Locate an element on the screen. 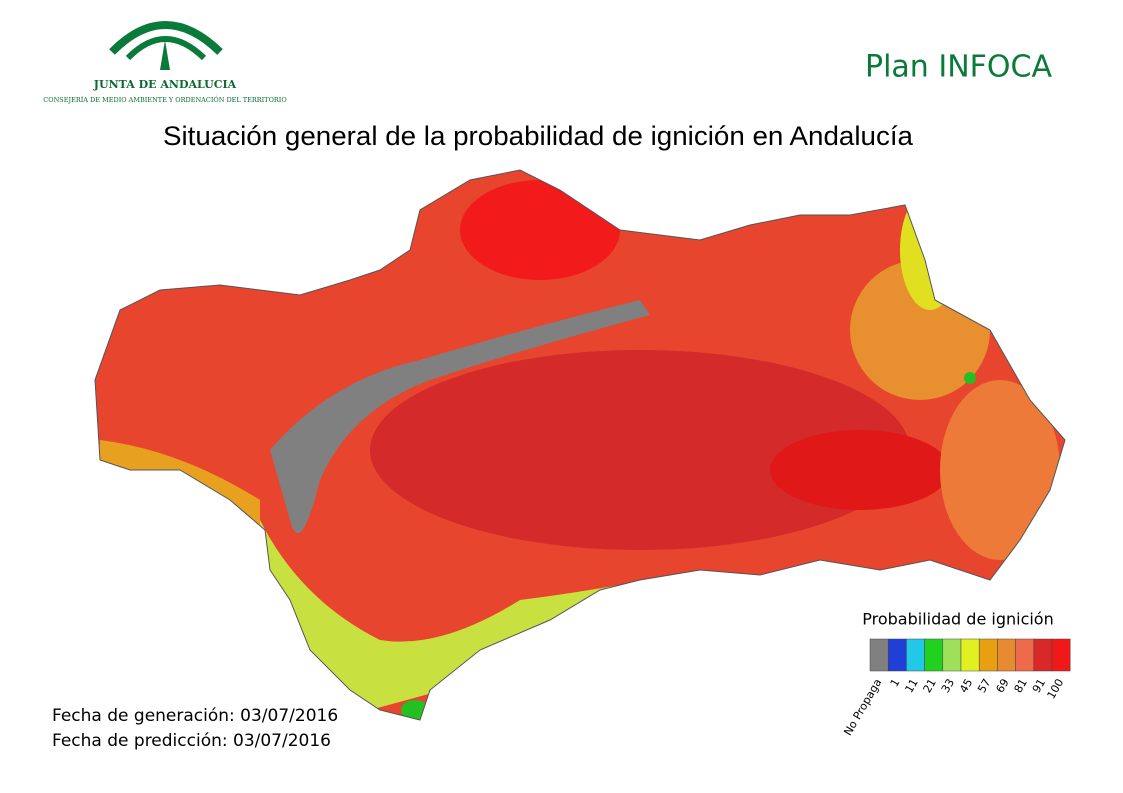 The height and width of the screenshot is (793, 1123). legend-label: 21 is located at coordinates (930, 686).